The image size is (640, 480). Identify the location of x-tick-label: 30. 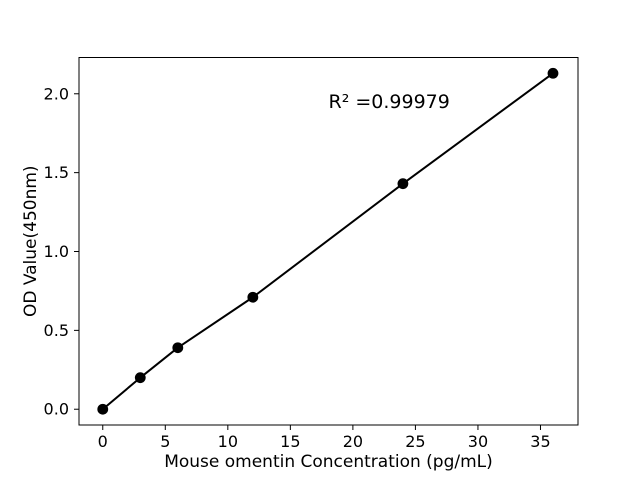
(478, 441).